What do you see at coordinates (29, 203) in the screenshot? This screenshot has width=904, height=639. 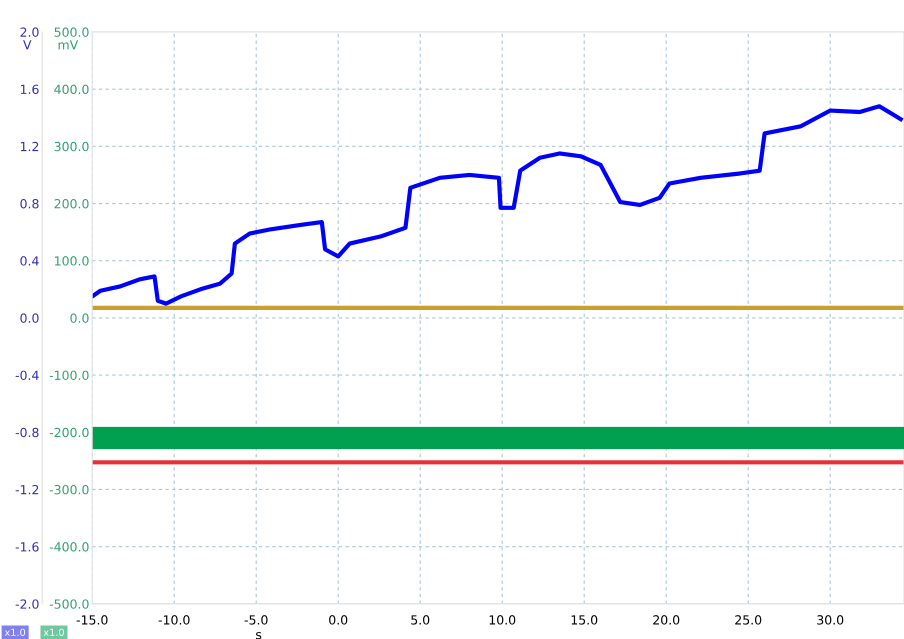 I see `y-tick-label: 0.8` at bounding box center [29, 203].